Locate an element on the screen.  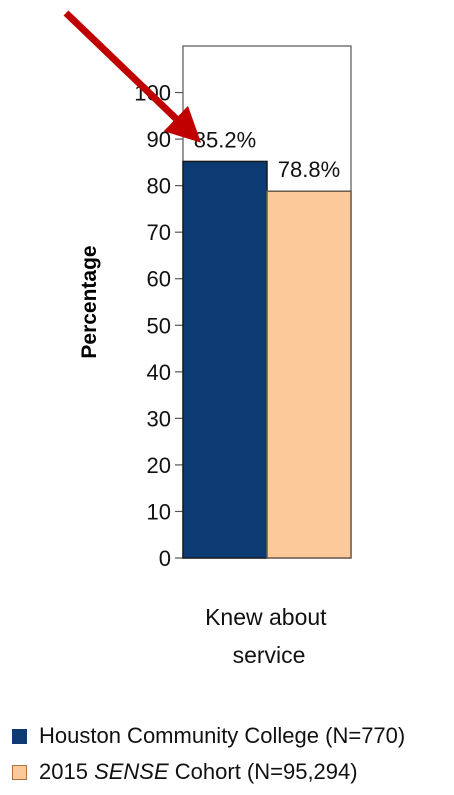
legend-label-sense: 2015 SENSE Cohort (N=95,294) is located at coordinates (198, 771).